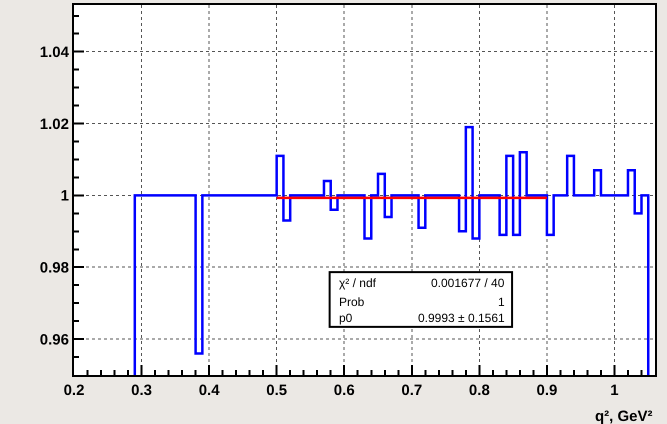  What do you see at coordinates (547, 390) in the screenshot?
I see `x-tick-label: 0.9` at bounding box center [547, 390].